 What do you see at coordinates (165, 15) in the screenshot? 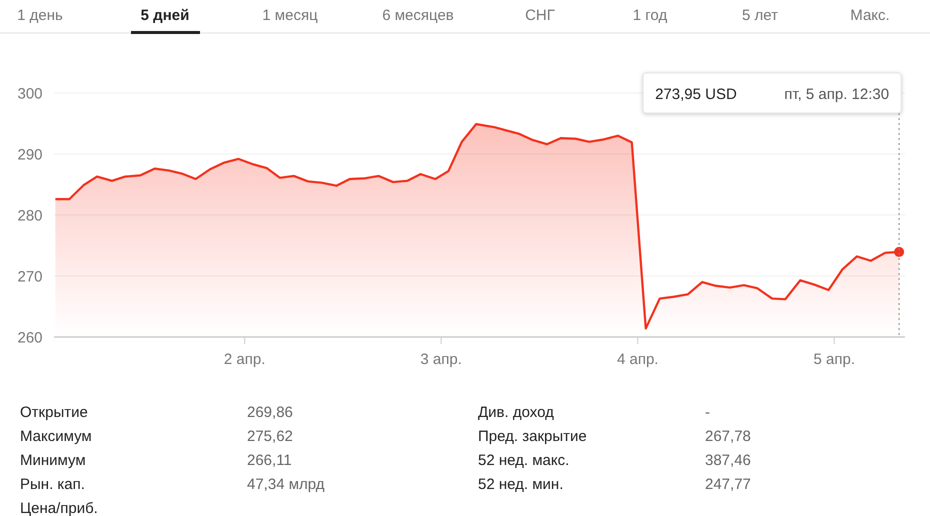
I see `text: 5 дней` at bounding box center [165, 15].